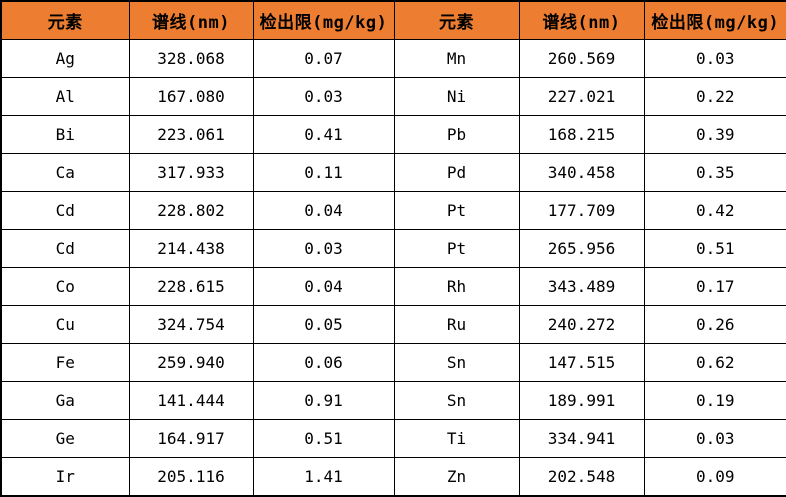 Image resolution: width=786 pixels, height=497 pixels. What do you see at coordinates (581, 400) in the screenshot?
I see `wavelength-cell: 189.991` at bounding box center [581, 400].